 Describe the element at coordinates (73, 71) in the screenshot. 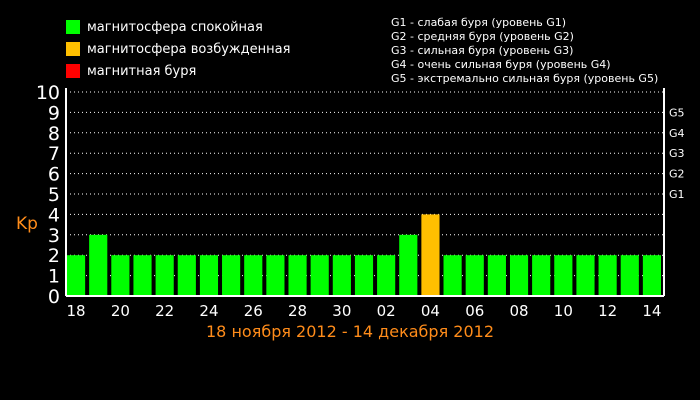

I see `legend-swatch-storm` at that location.